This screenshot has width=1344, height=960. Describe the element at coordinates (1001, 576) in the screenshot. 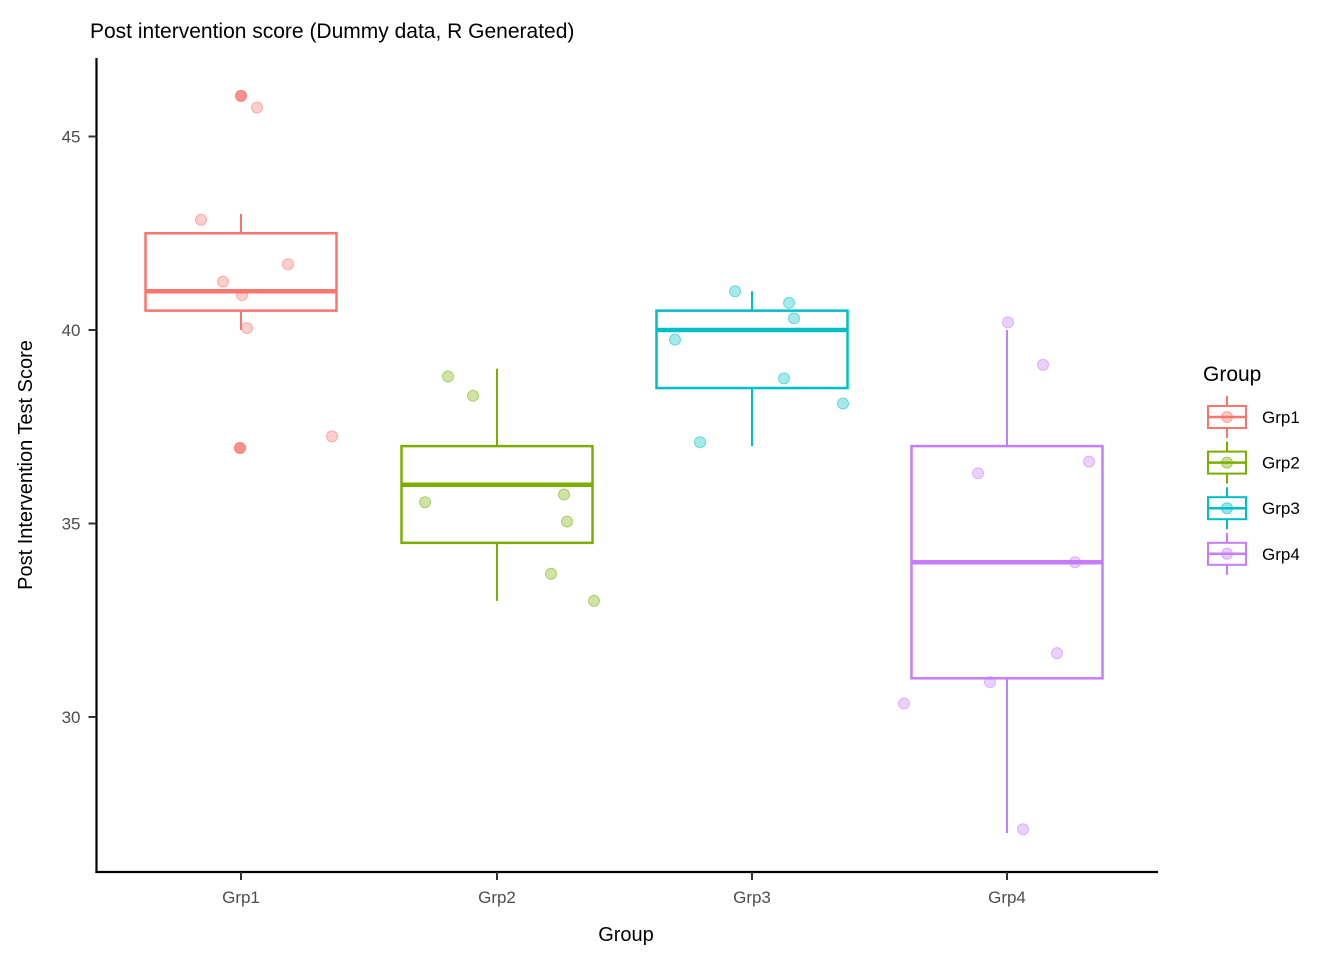

I see `boxplot-group-grp4` at that location.